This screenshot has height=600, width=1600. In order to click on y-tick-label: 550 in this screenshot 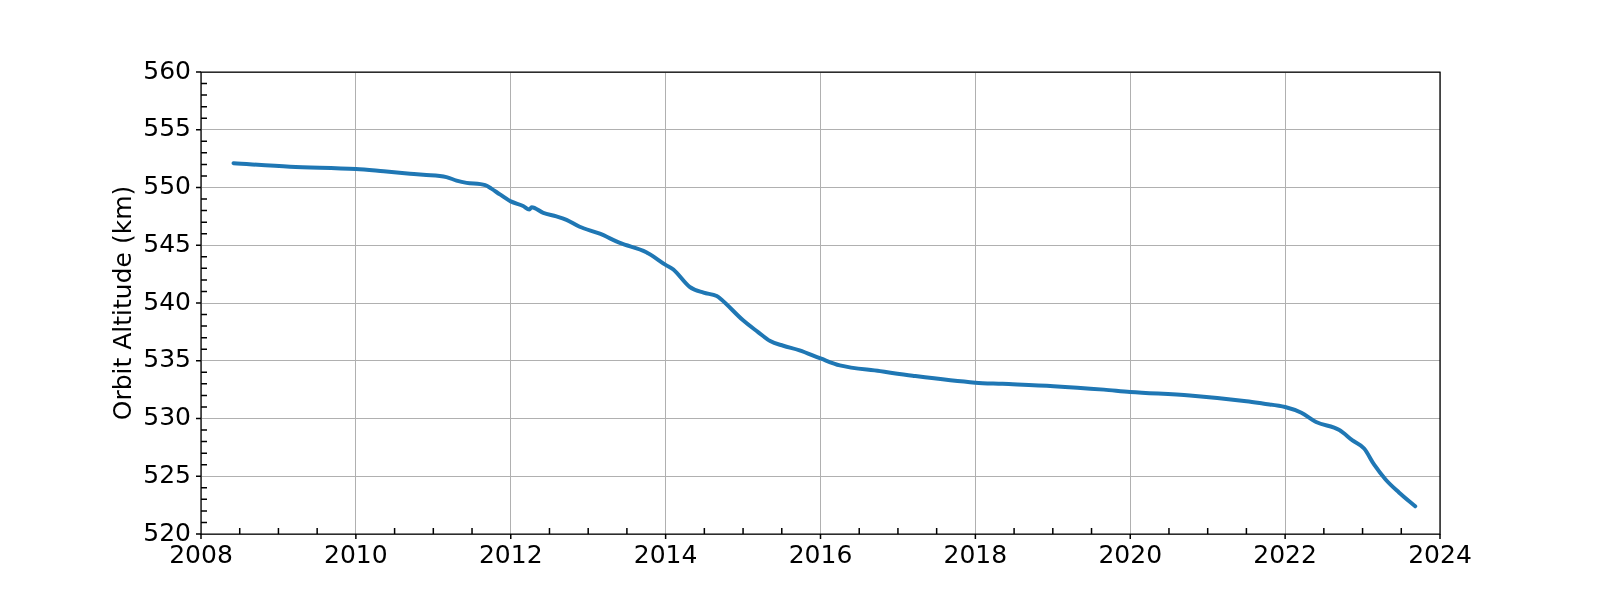, I will do `click(167, 185)`.